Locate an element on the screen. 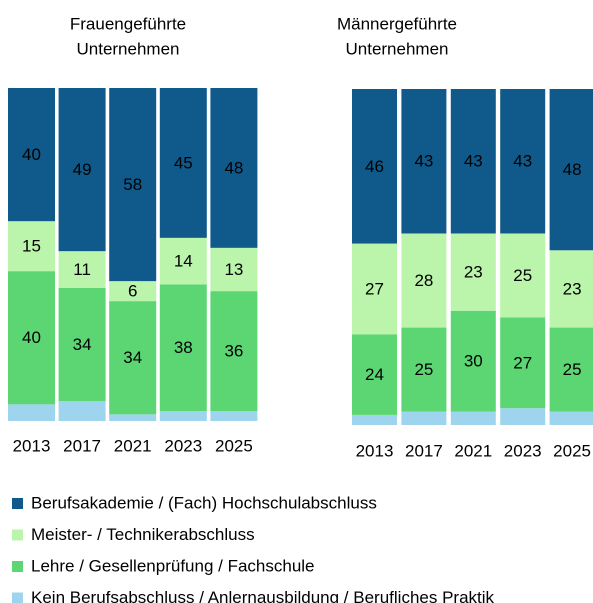 This screenshot has width=593, height=603. data-label: 13 is located at coordinates (233, 269).